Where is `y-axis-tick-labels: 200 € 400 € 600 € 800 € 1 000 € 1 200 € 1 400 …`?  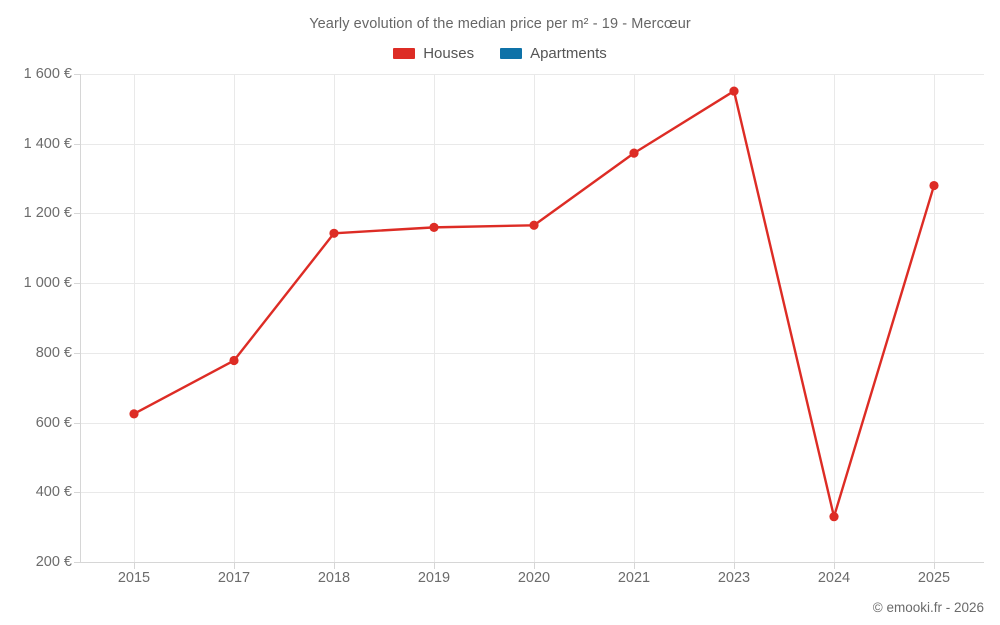 y-axis-tick-labels: 200 € 400 € 600 € 800 € 1 000 € 1 200 € 1 400 … is located at coordinates (36, 312).